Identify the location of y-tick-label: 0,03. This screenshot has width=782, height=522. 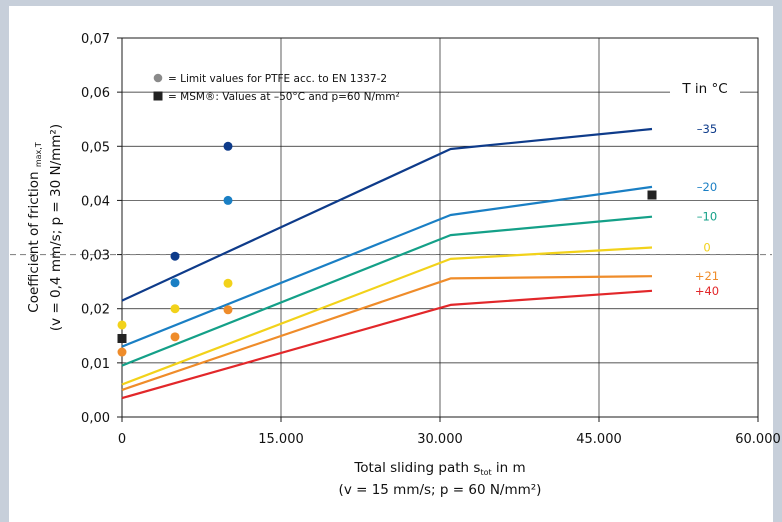
(95, 256).